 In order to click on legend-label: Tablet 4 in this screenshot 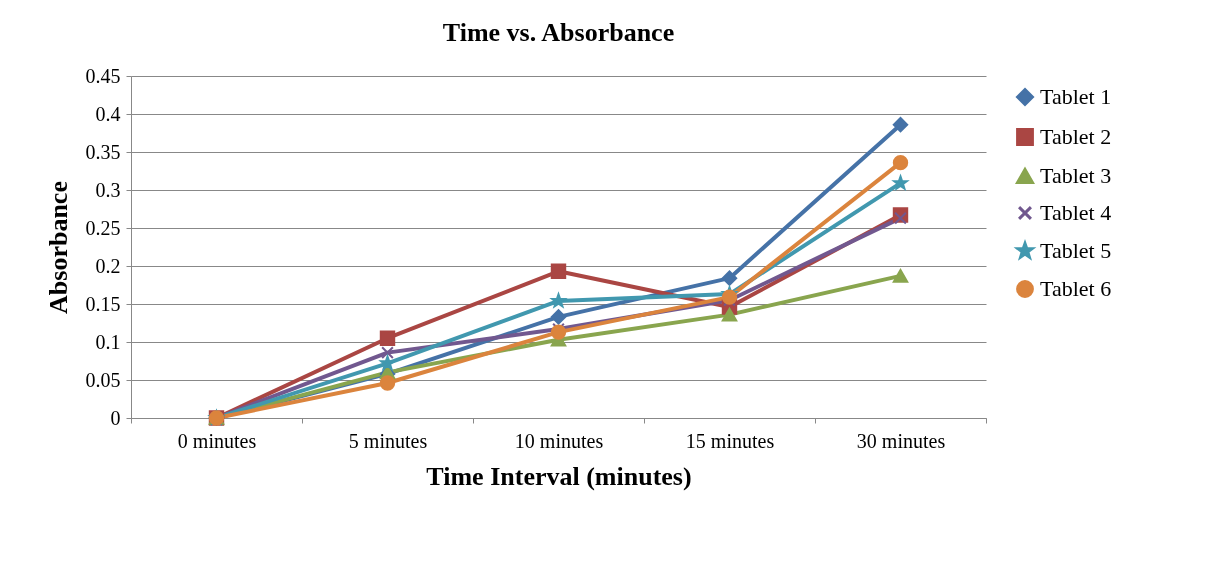, I will do `click(1076, 212)`.